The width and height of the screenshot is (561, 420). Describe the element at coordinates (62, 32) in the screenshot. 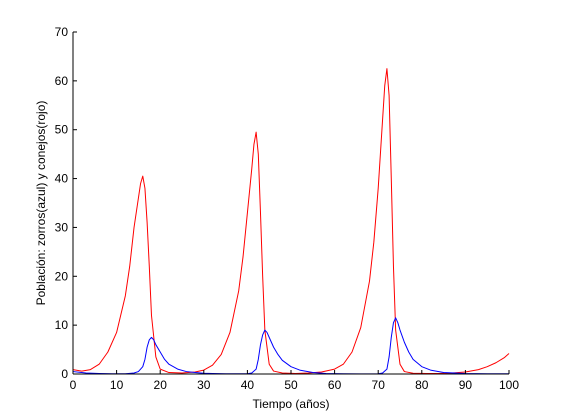

I see `y-tick-label: 70` at that location.